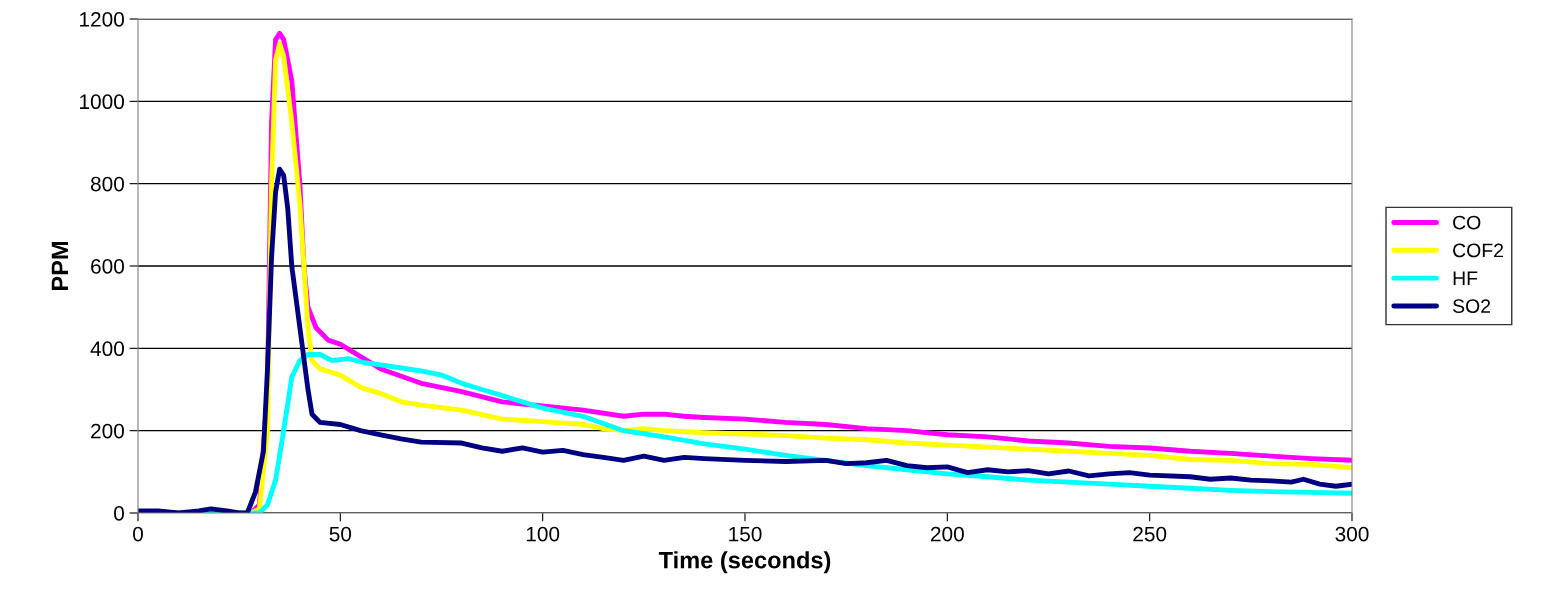 The image size is (1541, 616). I want to click on y-tick-label: 0, so click(119, 513).